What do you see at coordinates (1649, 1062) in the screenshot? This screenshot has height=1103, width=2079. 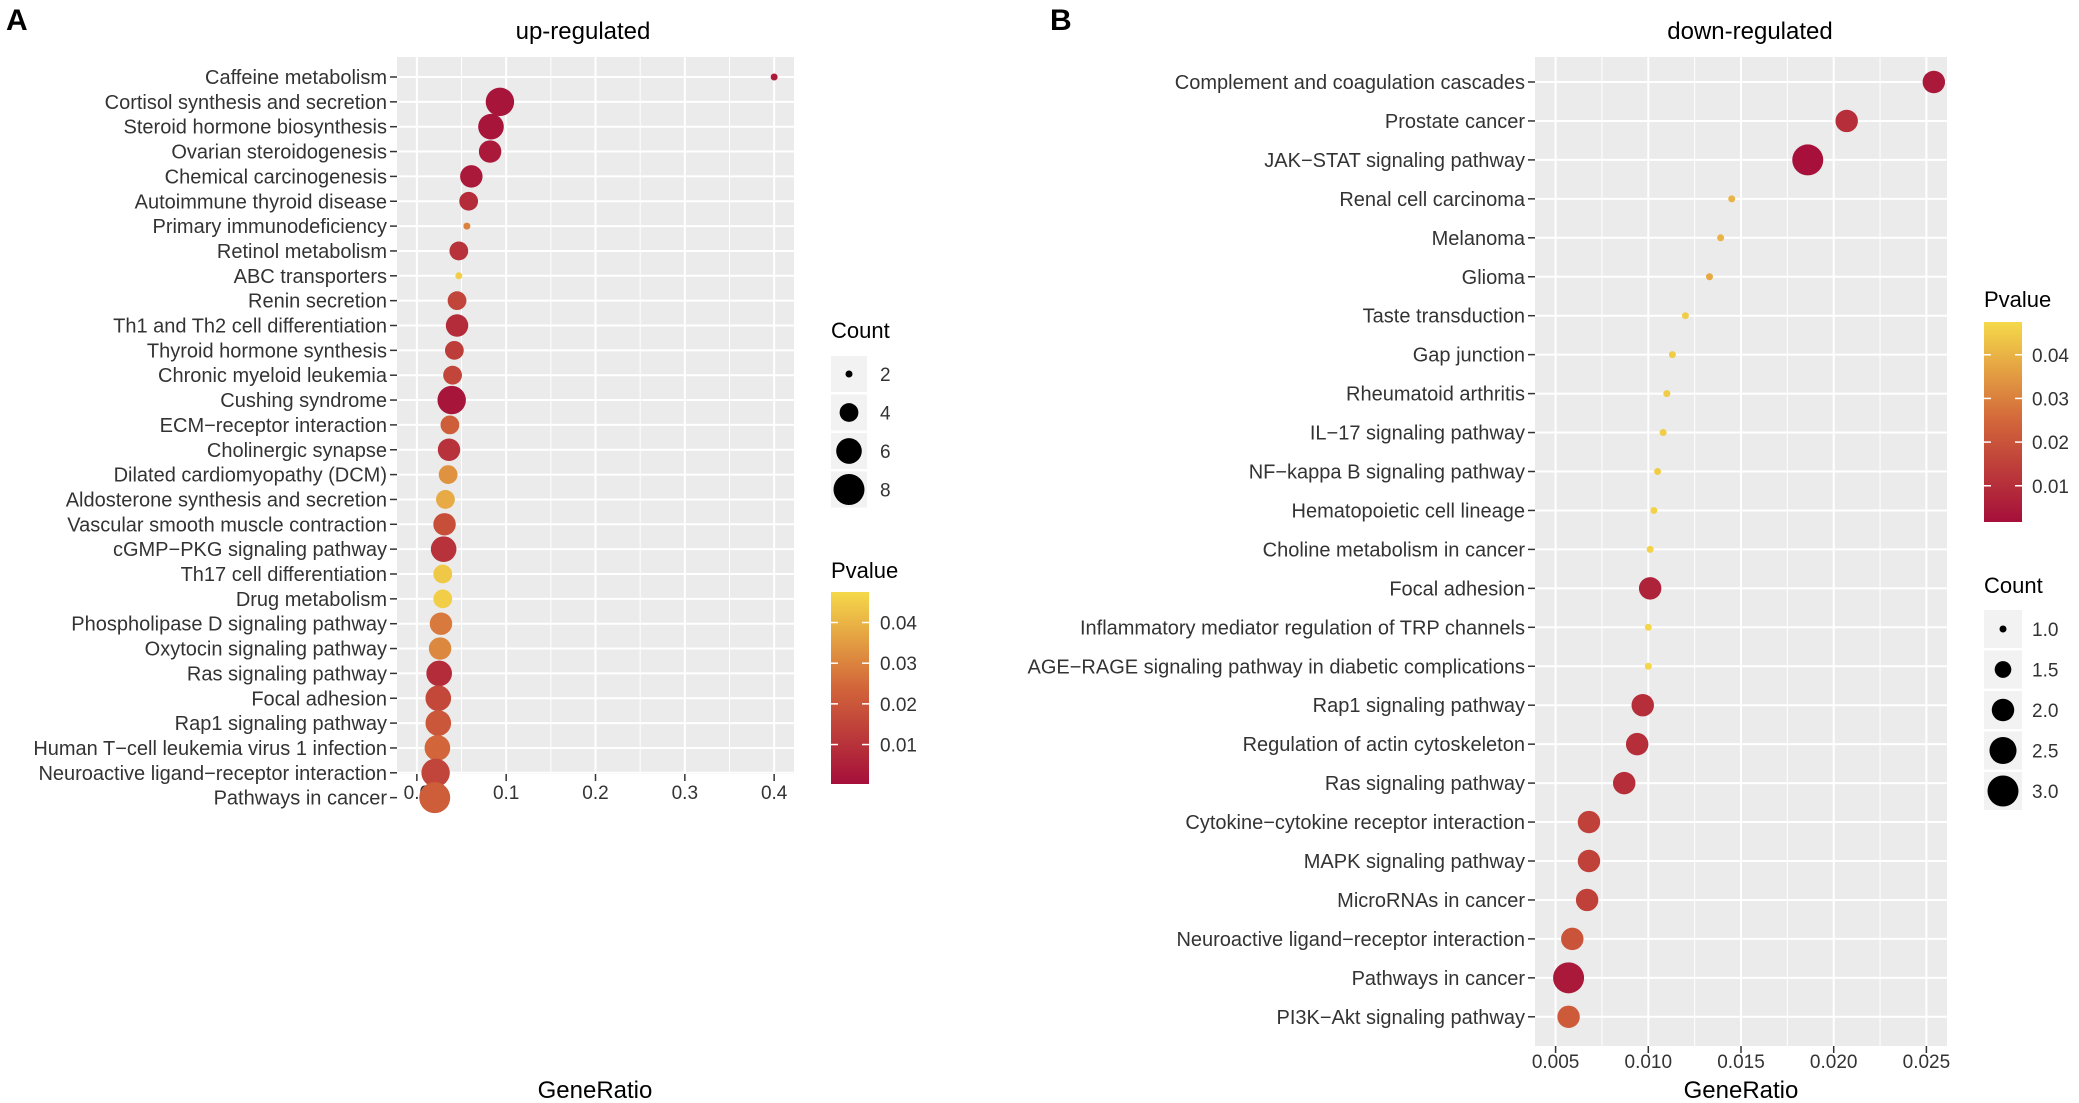 I see `x-tick-label: 0.010` at bounding box center [1649, 1062].